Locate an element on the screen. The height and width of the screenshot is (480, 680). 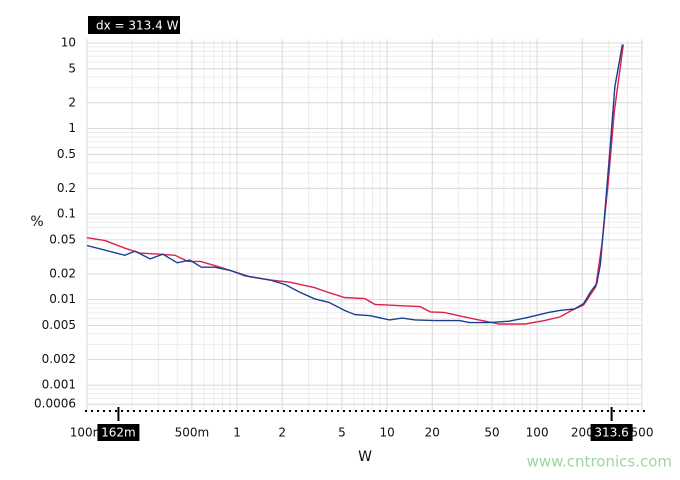
y-tick-label: 0.005 is located at coordinates (59, 325).